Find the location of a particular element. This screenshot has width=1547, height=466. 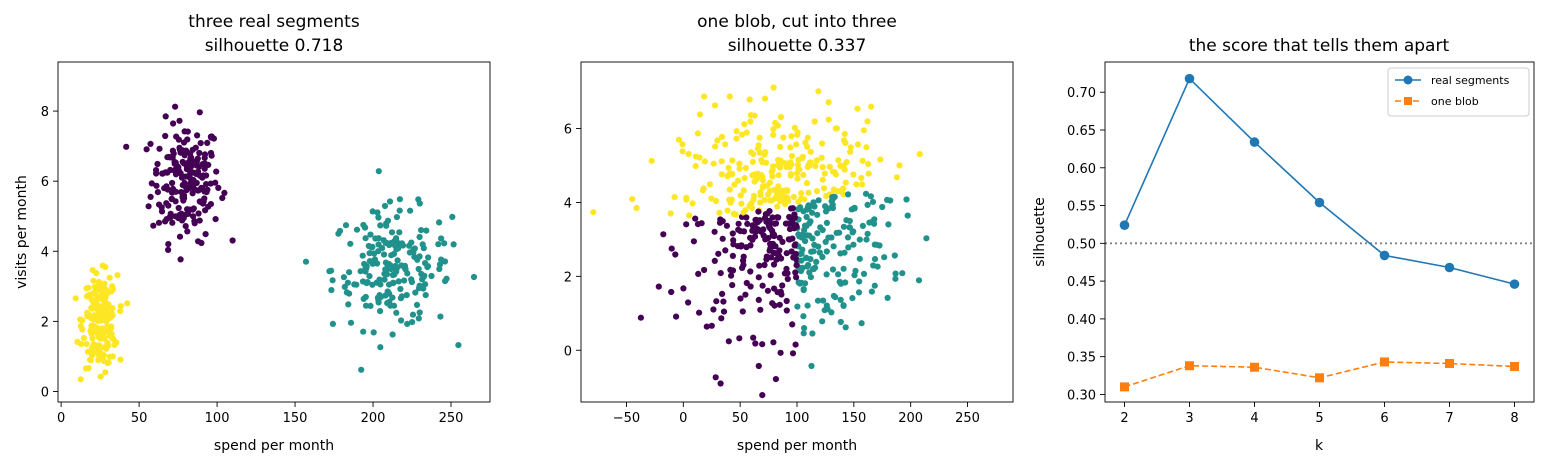

x-tick-label: 5 is located at coordinates (1319, 418).